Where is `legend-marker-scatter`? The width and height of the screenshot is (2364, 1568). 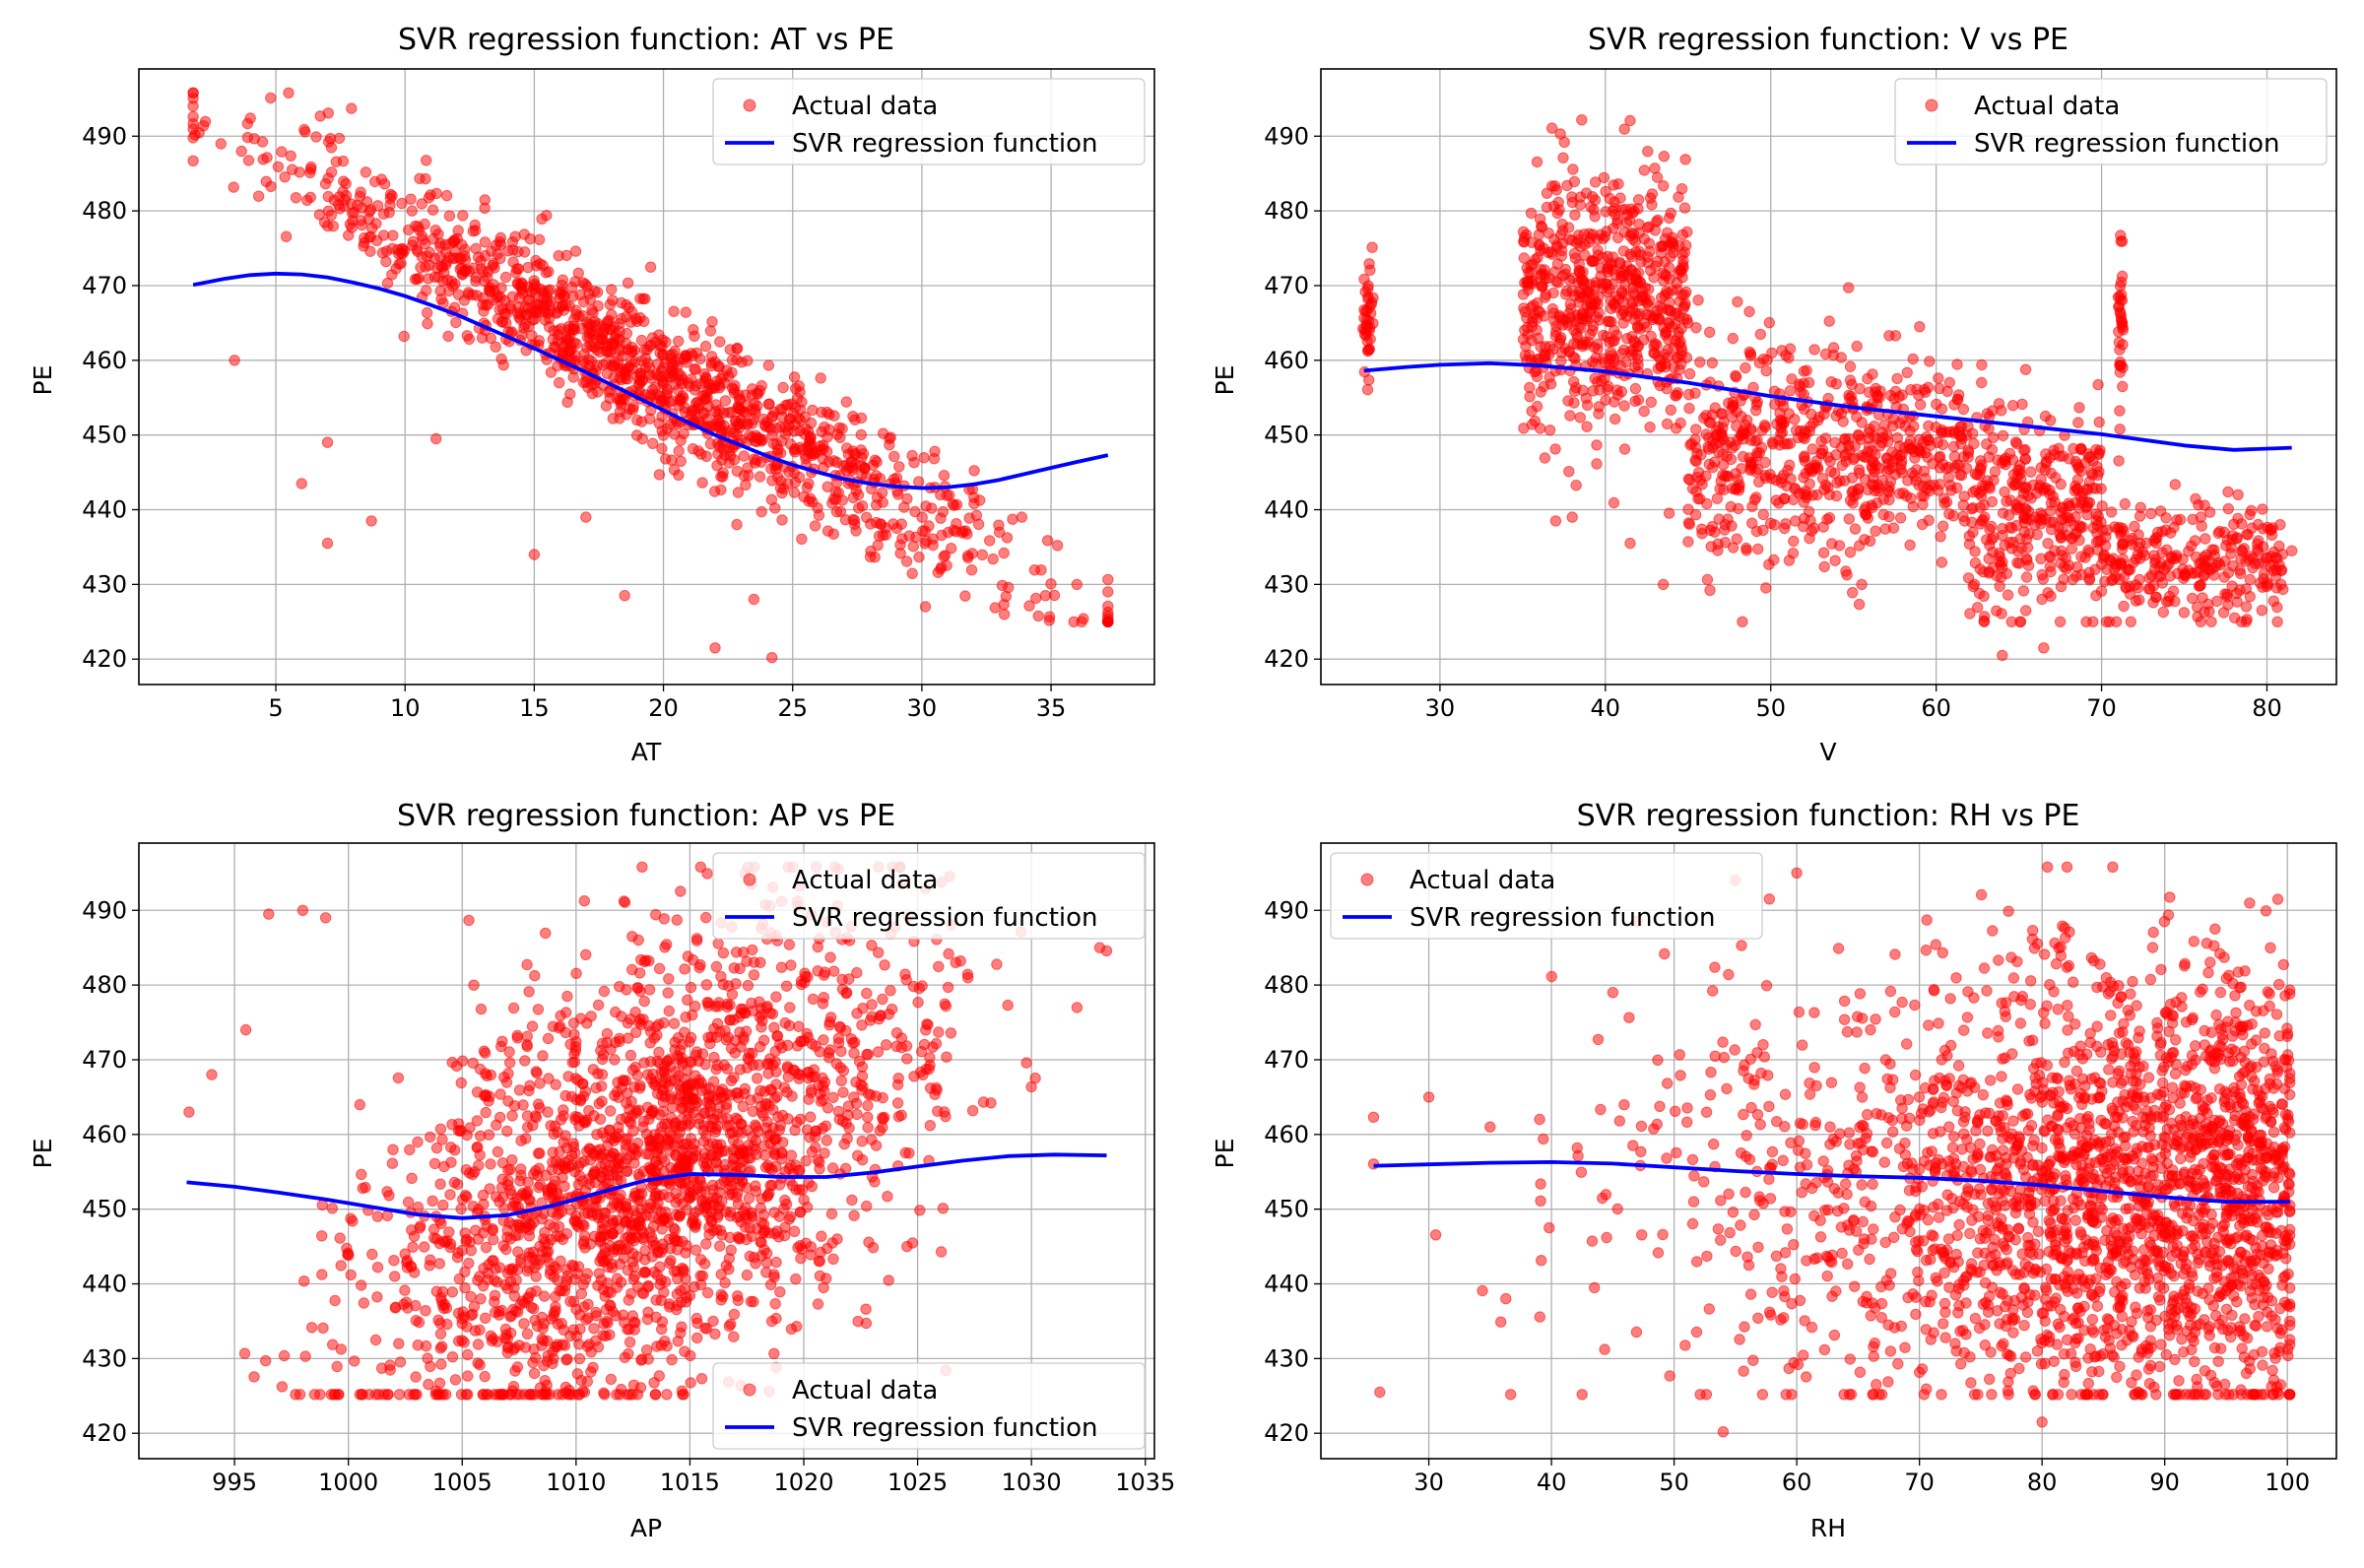
legend-marker-scatter is located at coordinates (1931, 105).